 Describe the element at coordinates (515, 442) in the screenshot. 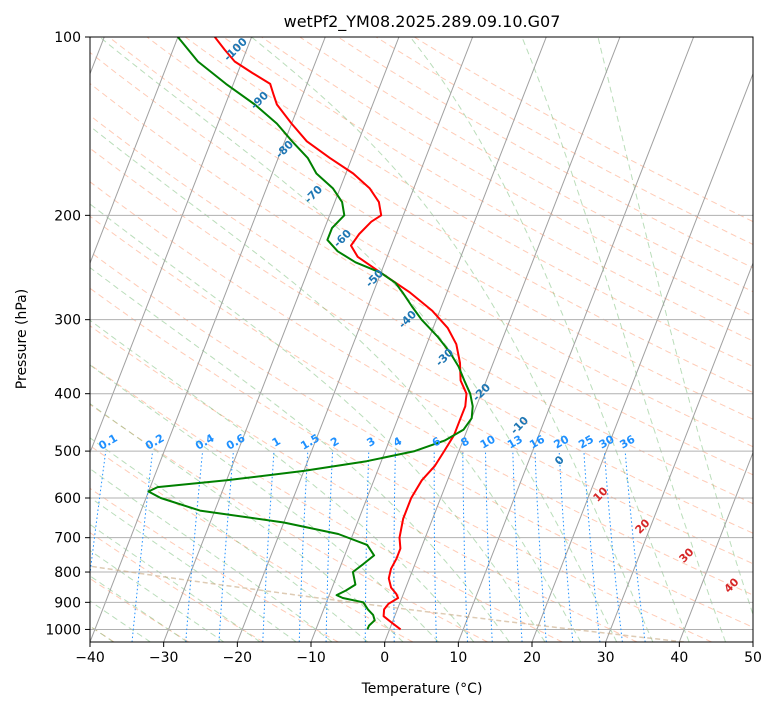

I see `mixing-ratio-label: 13` at that location.